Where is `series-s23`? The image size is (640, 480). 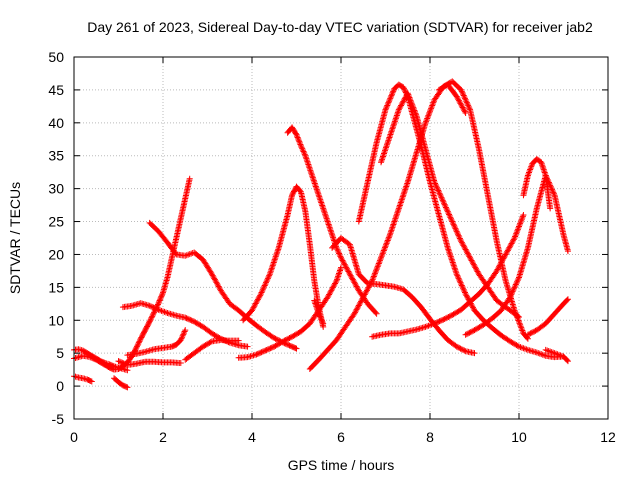
series-s23 is located at coordinates (556, 355).